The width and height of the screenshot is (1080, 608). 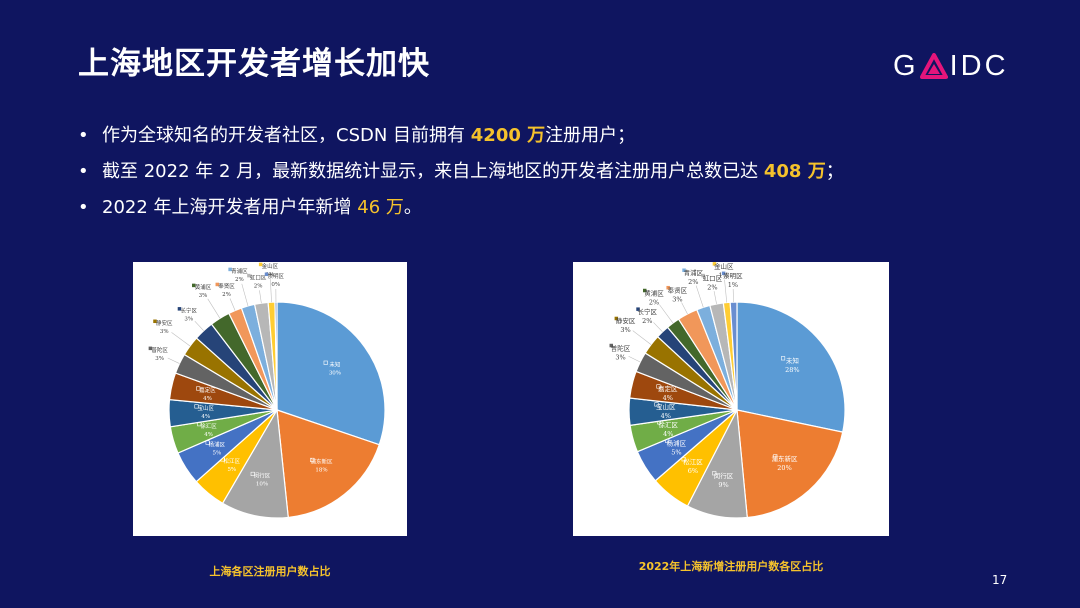 What do you see at coordinates (590, 135) in the screenshot?
I see `bullet-post: 注册用户；` at bounding box center [590, 135].